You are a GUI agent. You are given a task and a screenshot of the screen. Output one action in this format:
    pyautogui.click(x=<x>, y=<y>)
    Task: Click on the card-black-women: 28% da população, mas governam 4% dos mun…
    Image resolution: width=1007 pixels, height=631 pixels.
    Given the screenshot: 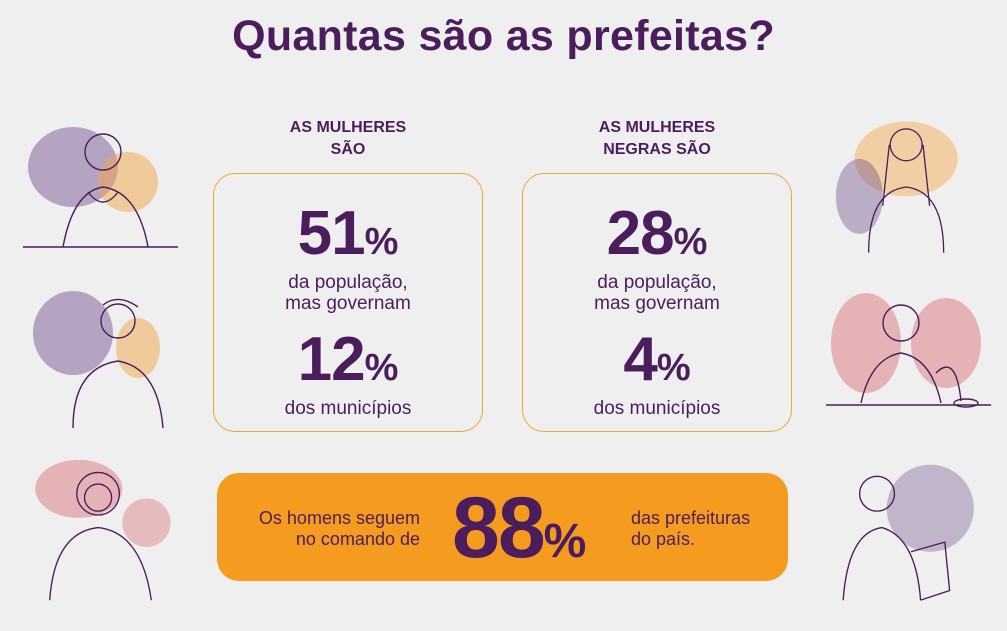 What is the action you would take?
    pyautogui.click(x=657, y=302)
    